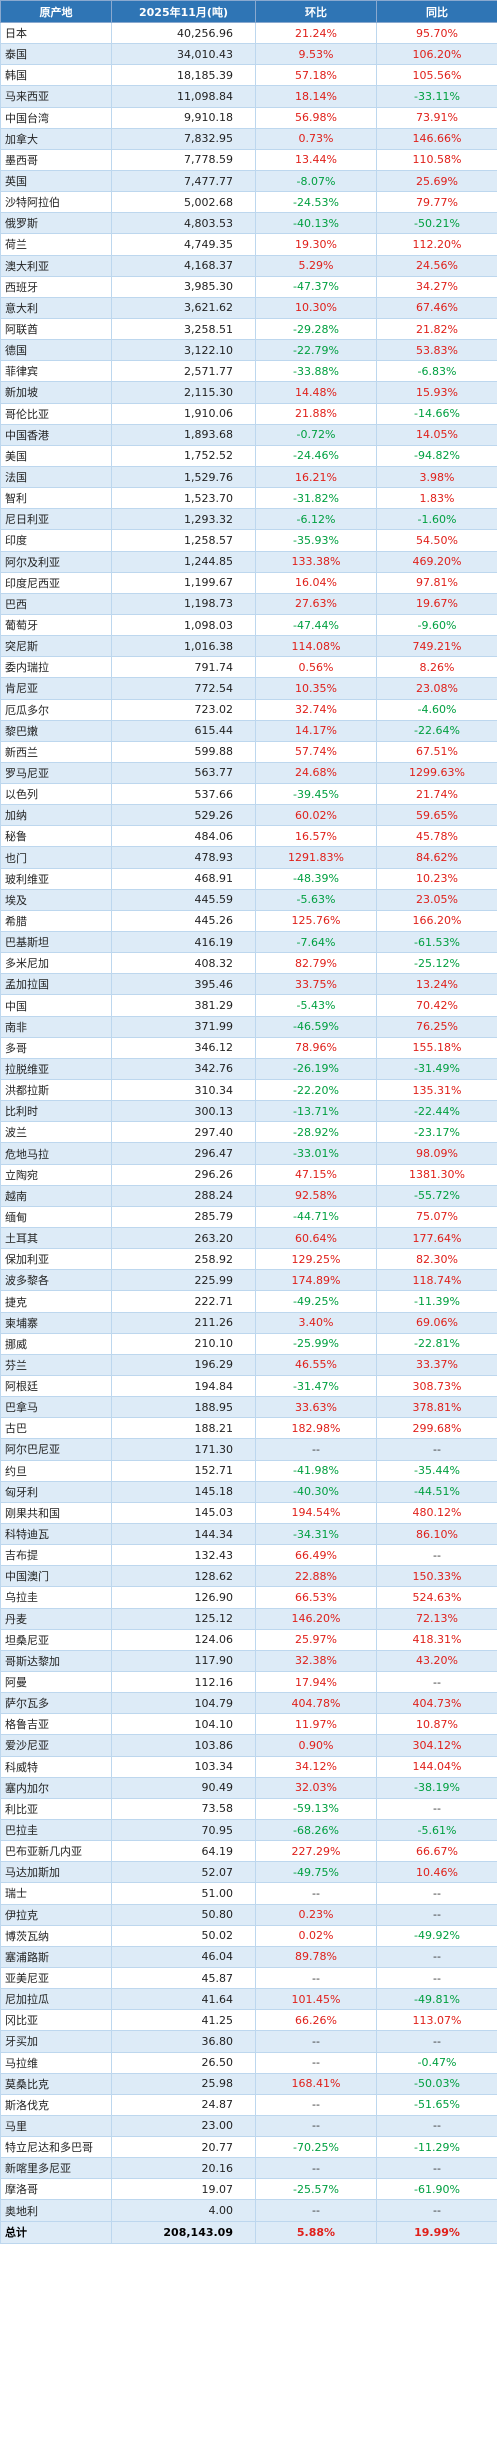  What do you see at coordinates (183, 2126) in the screenshot?
I see `volume-cell: 23.00` at bounding box center [183, 2126].